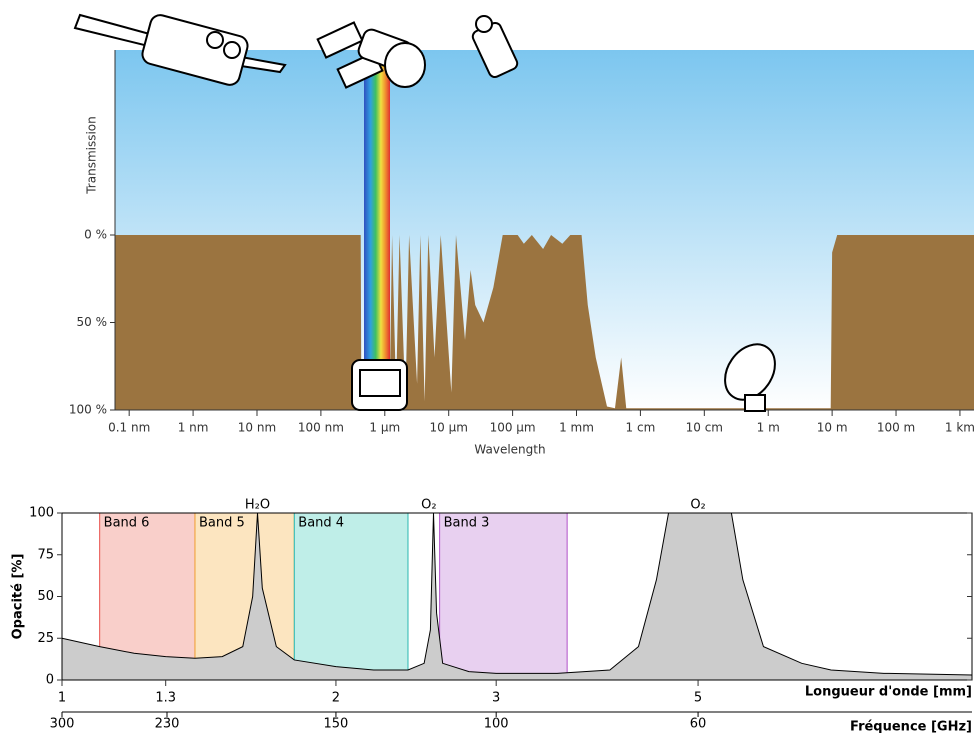  I want to click on band-label: Band 6, so click(127, 523).